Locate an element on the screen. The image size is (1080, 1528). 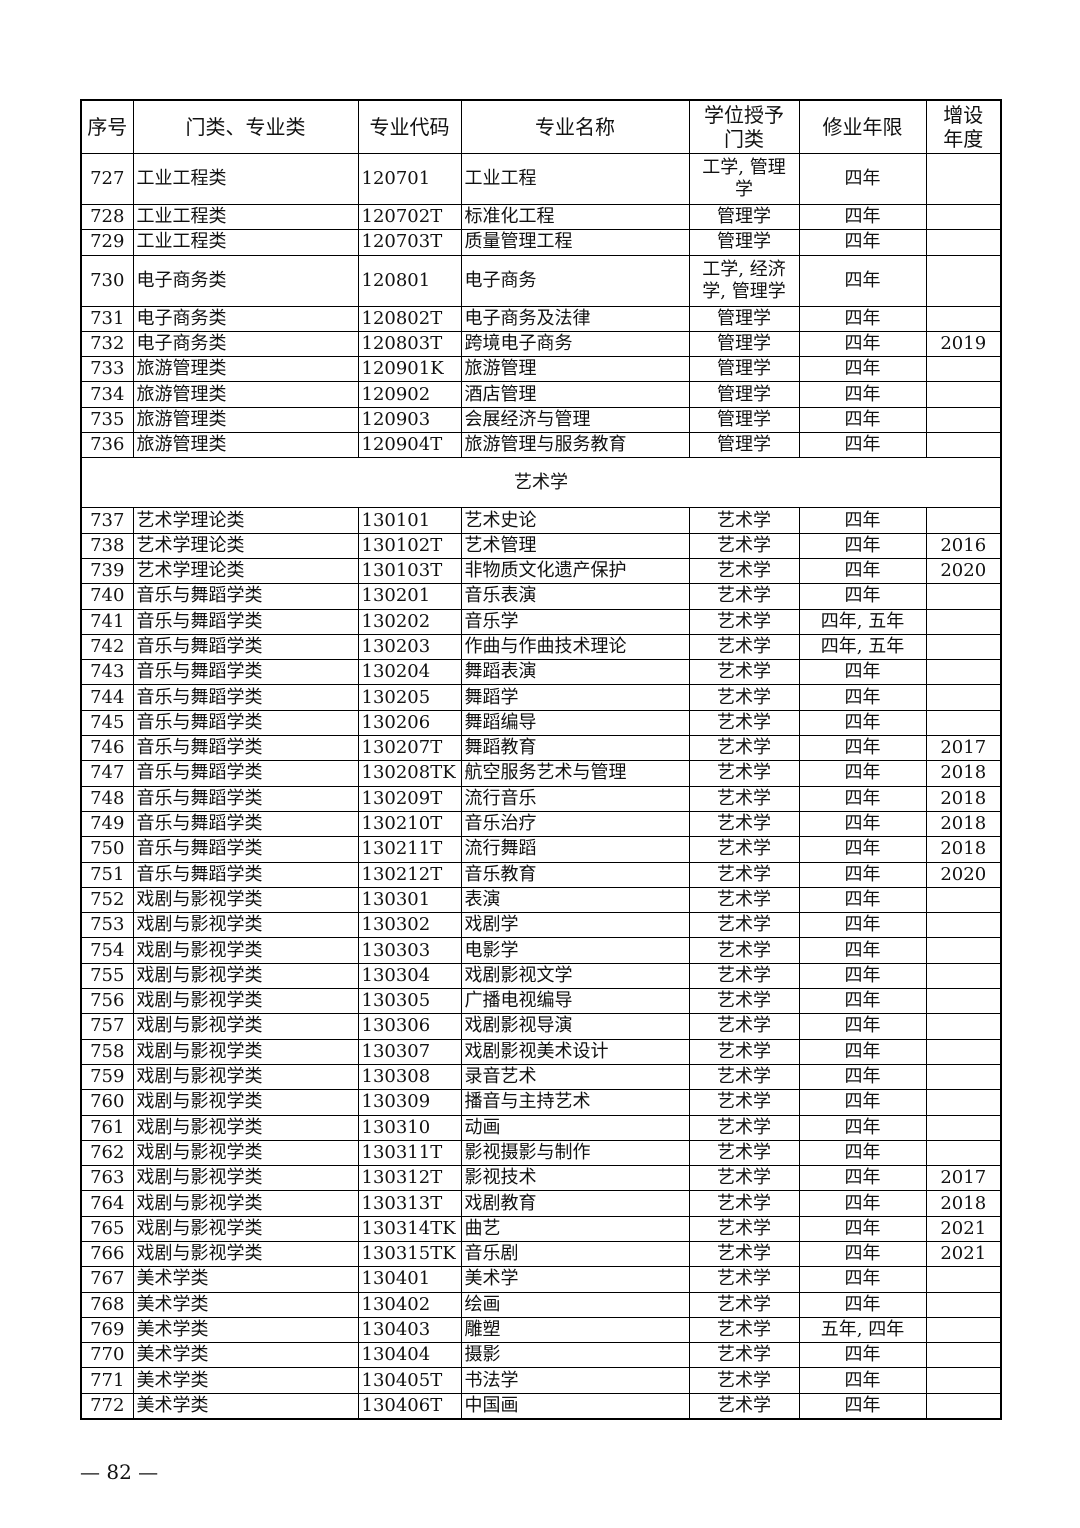
cell-code: 130402 is located at coordinates (409, 1304).